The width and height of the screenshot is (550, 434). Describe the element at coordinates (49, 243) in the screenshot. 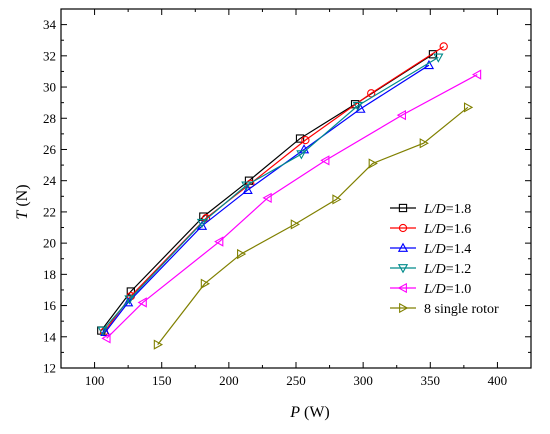

I see `y-tick-label: 20` at that location.